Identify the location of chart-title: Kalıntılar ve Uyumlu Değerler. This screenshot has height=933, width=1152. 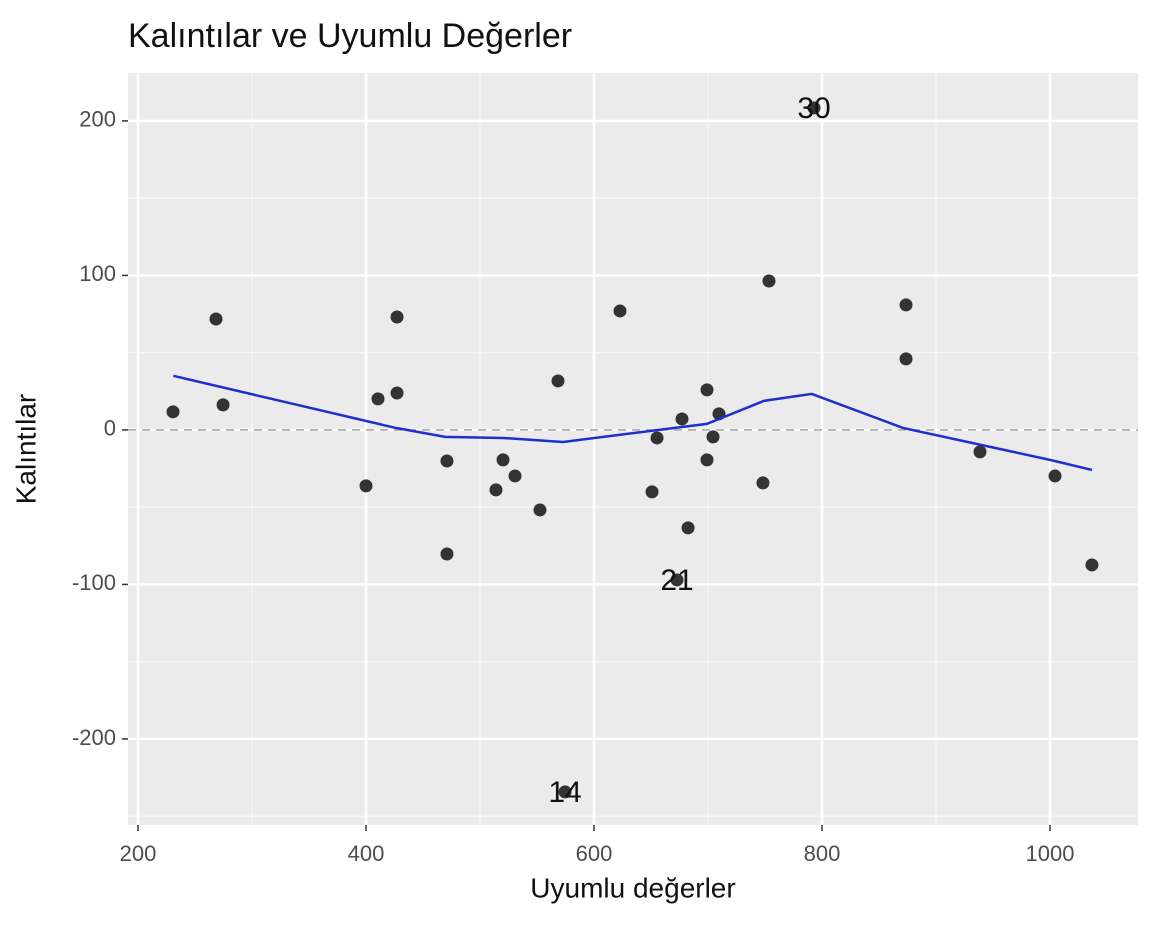
(350, 36).